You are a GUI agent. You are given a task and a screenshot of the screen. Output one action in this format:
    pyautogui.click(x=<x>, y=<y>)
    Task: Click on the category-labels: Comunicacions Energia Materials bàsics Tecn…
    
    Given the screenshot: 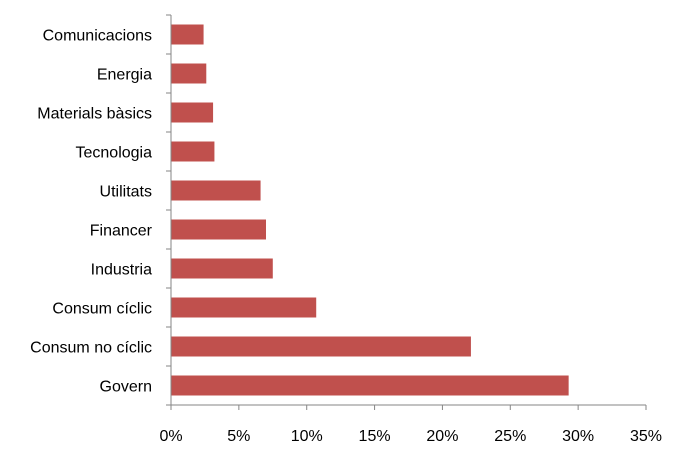 What is the action you would take?
    pyautogui.click(x=91, y=212)
    